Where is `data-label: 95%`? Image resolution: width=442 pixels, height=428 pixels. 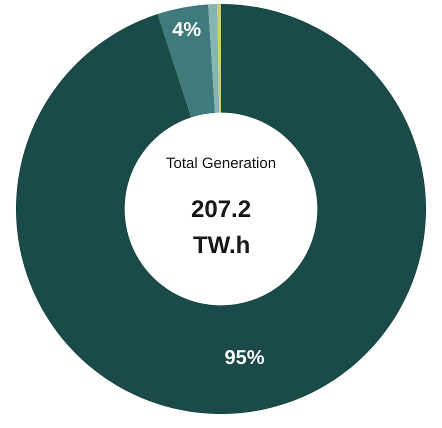
data-label: 95% is located at coordinates (244, 357).